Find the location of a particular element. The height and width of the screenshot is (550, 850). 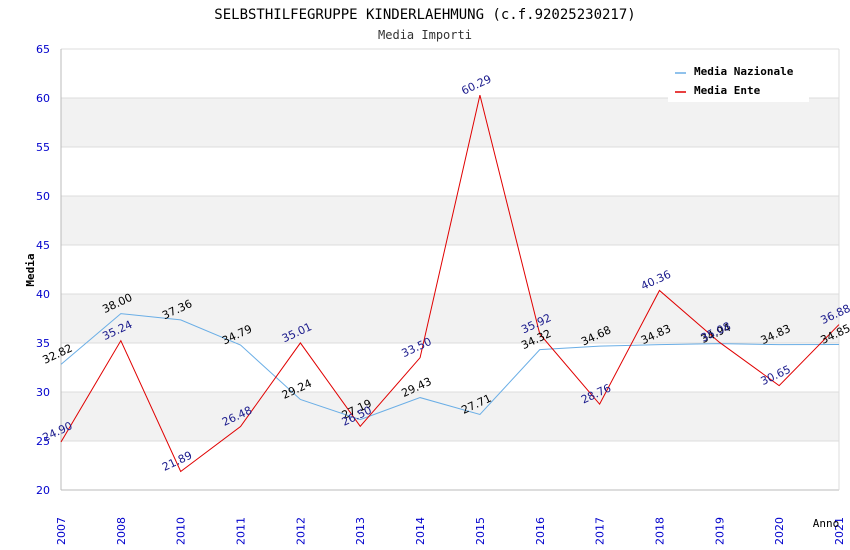

legend: Media Nazionale Media Ente is located at coordinates (738, 81).